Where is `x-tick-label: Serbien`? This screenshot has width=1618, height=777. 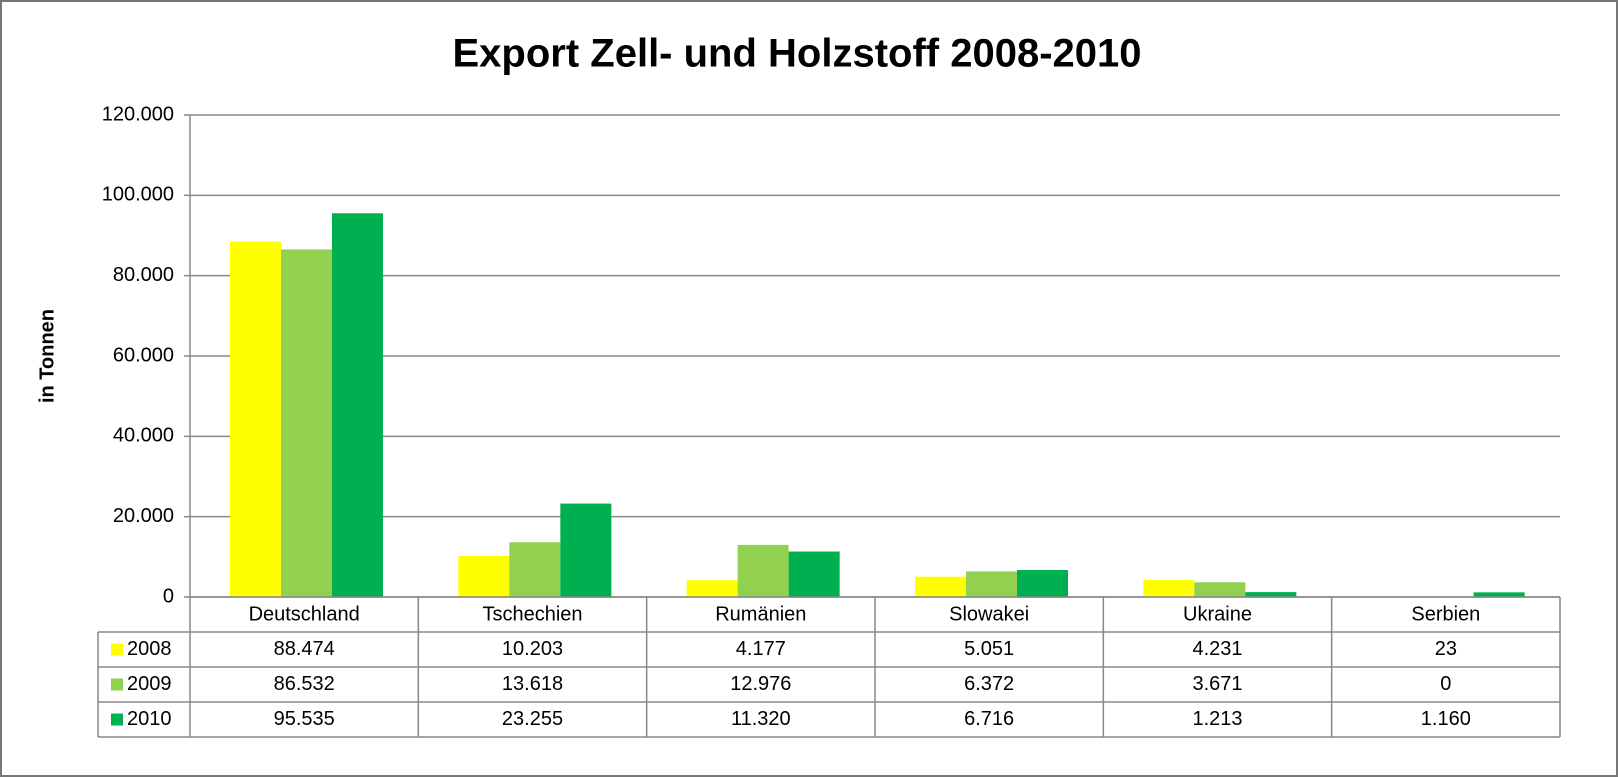
x-tick-label: Serbien is located at coordinates (1445, 614).